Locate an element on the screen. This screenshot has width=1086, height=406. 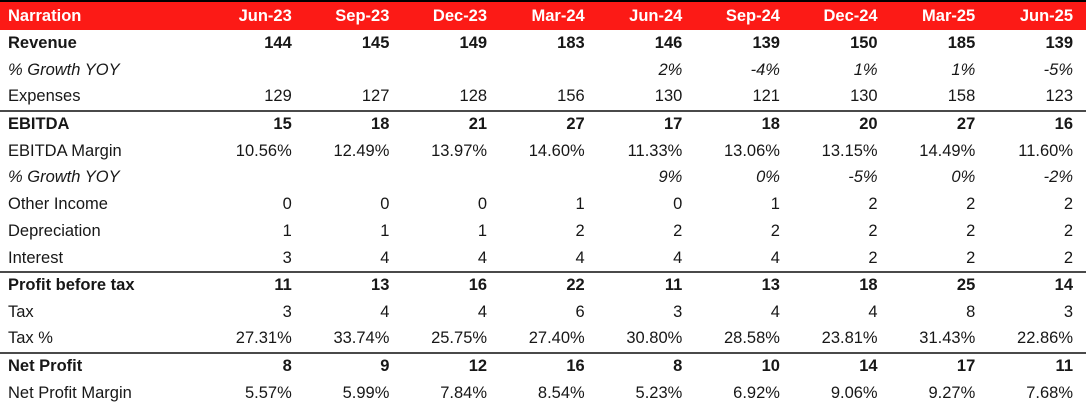
cell-value: 25.75% is located at coordinates (459, 338).